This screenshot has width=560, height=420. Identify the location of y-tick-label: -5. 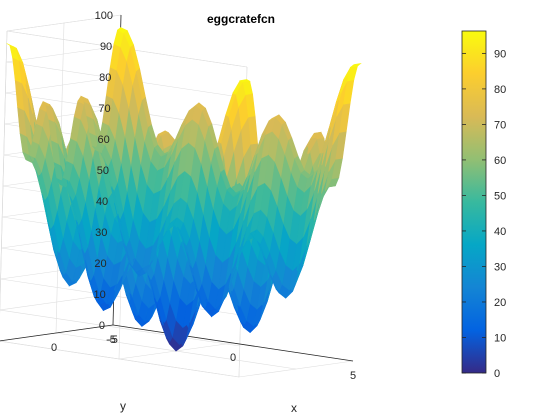
(111, 340).